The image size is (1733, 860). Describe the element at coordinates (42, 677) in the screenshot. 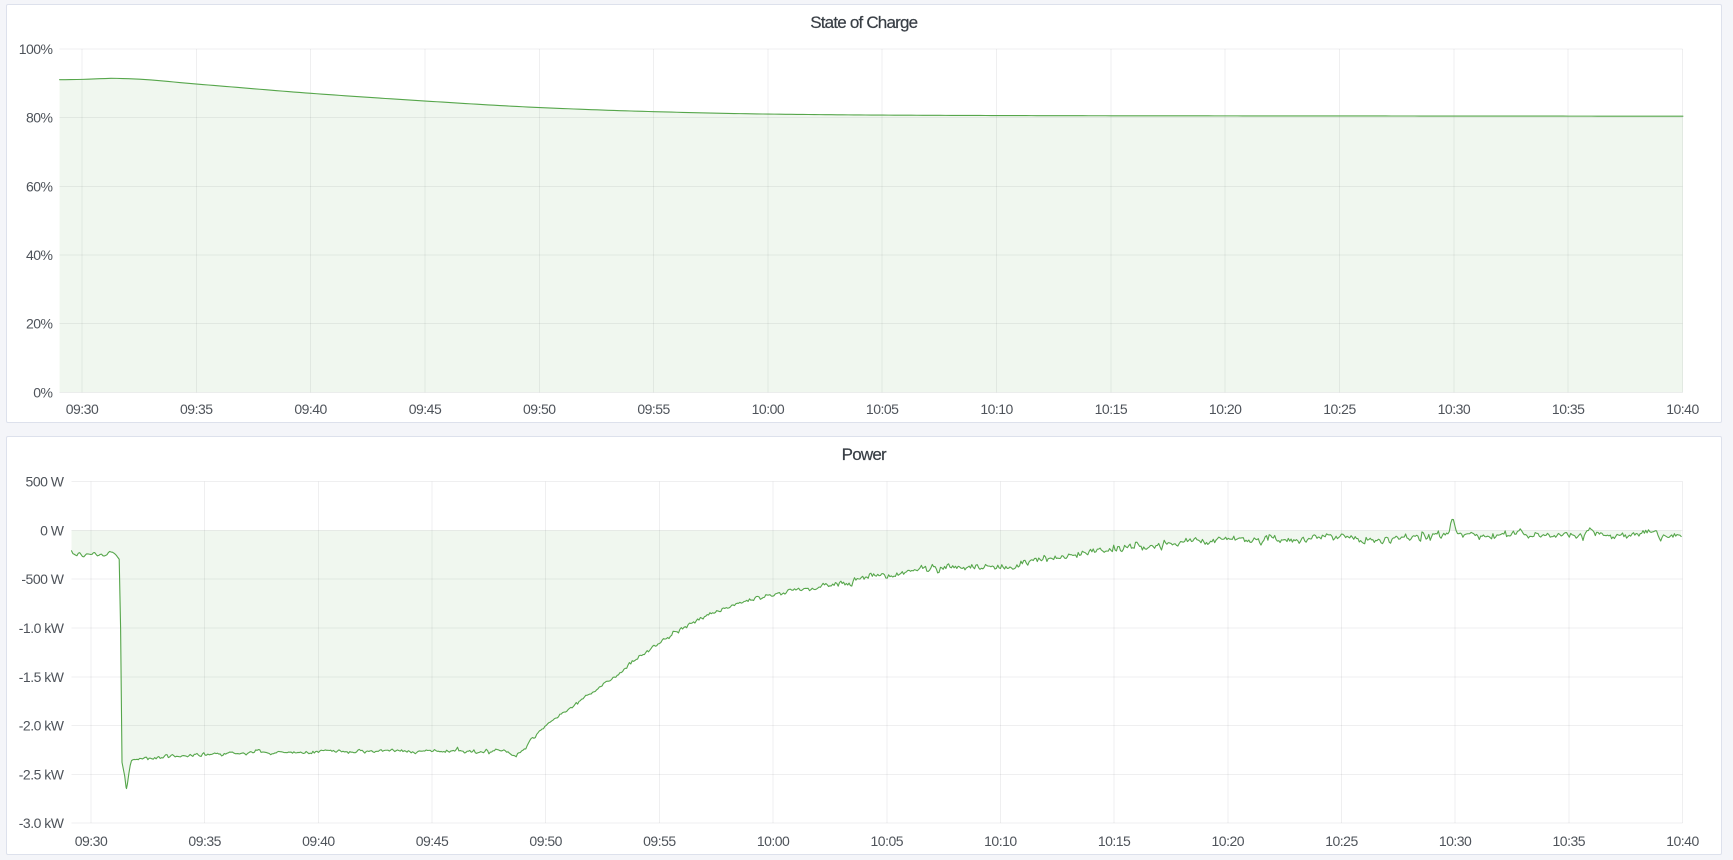

I see `svg-text: -1.5 kW` at that location.